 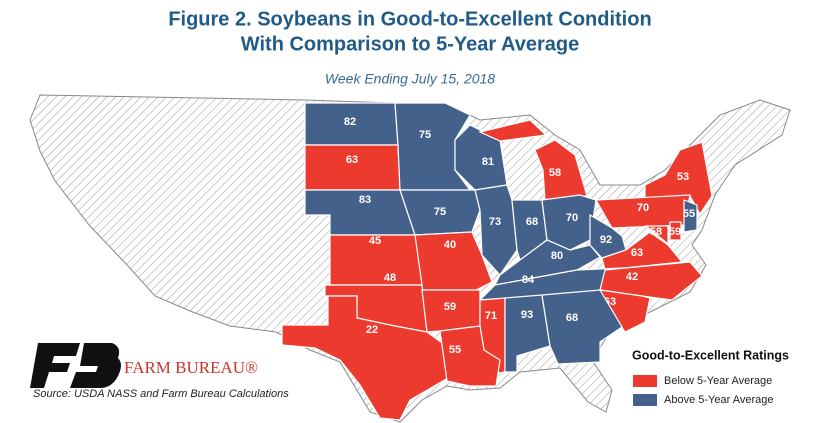 What do you see at coordinates (491, 316) in the screenshot?
I see `state-value: 71` at bounding box center [491, 316].